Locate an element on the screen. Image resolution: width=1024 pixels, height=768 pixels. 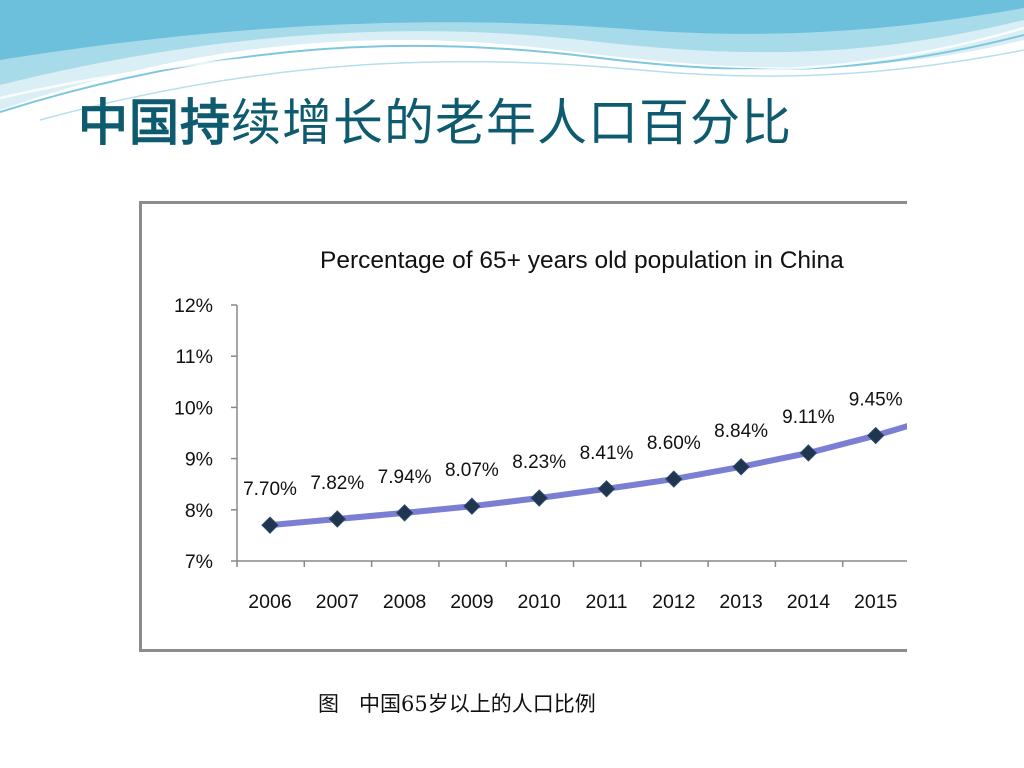
data-label: 7.82% is located at coordinates (337, 483).